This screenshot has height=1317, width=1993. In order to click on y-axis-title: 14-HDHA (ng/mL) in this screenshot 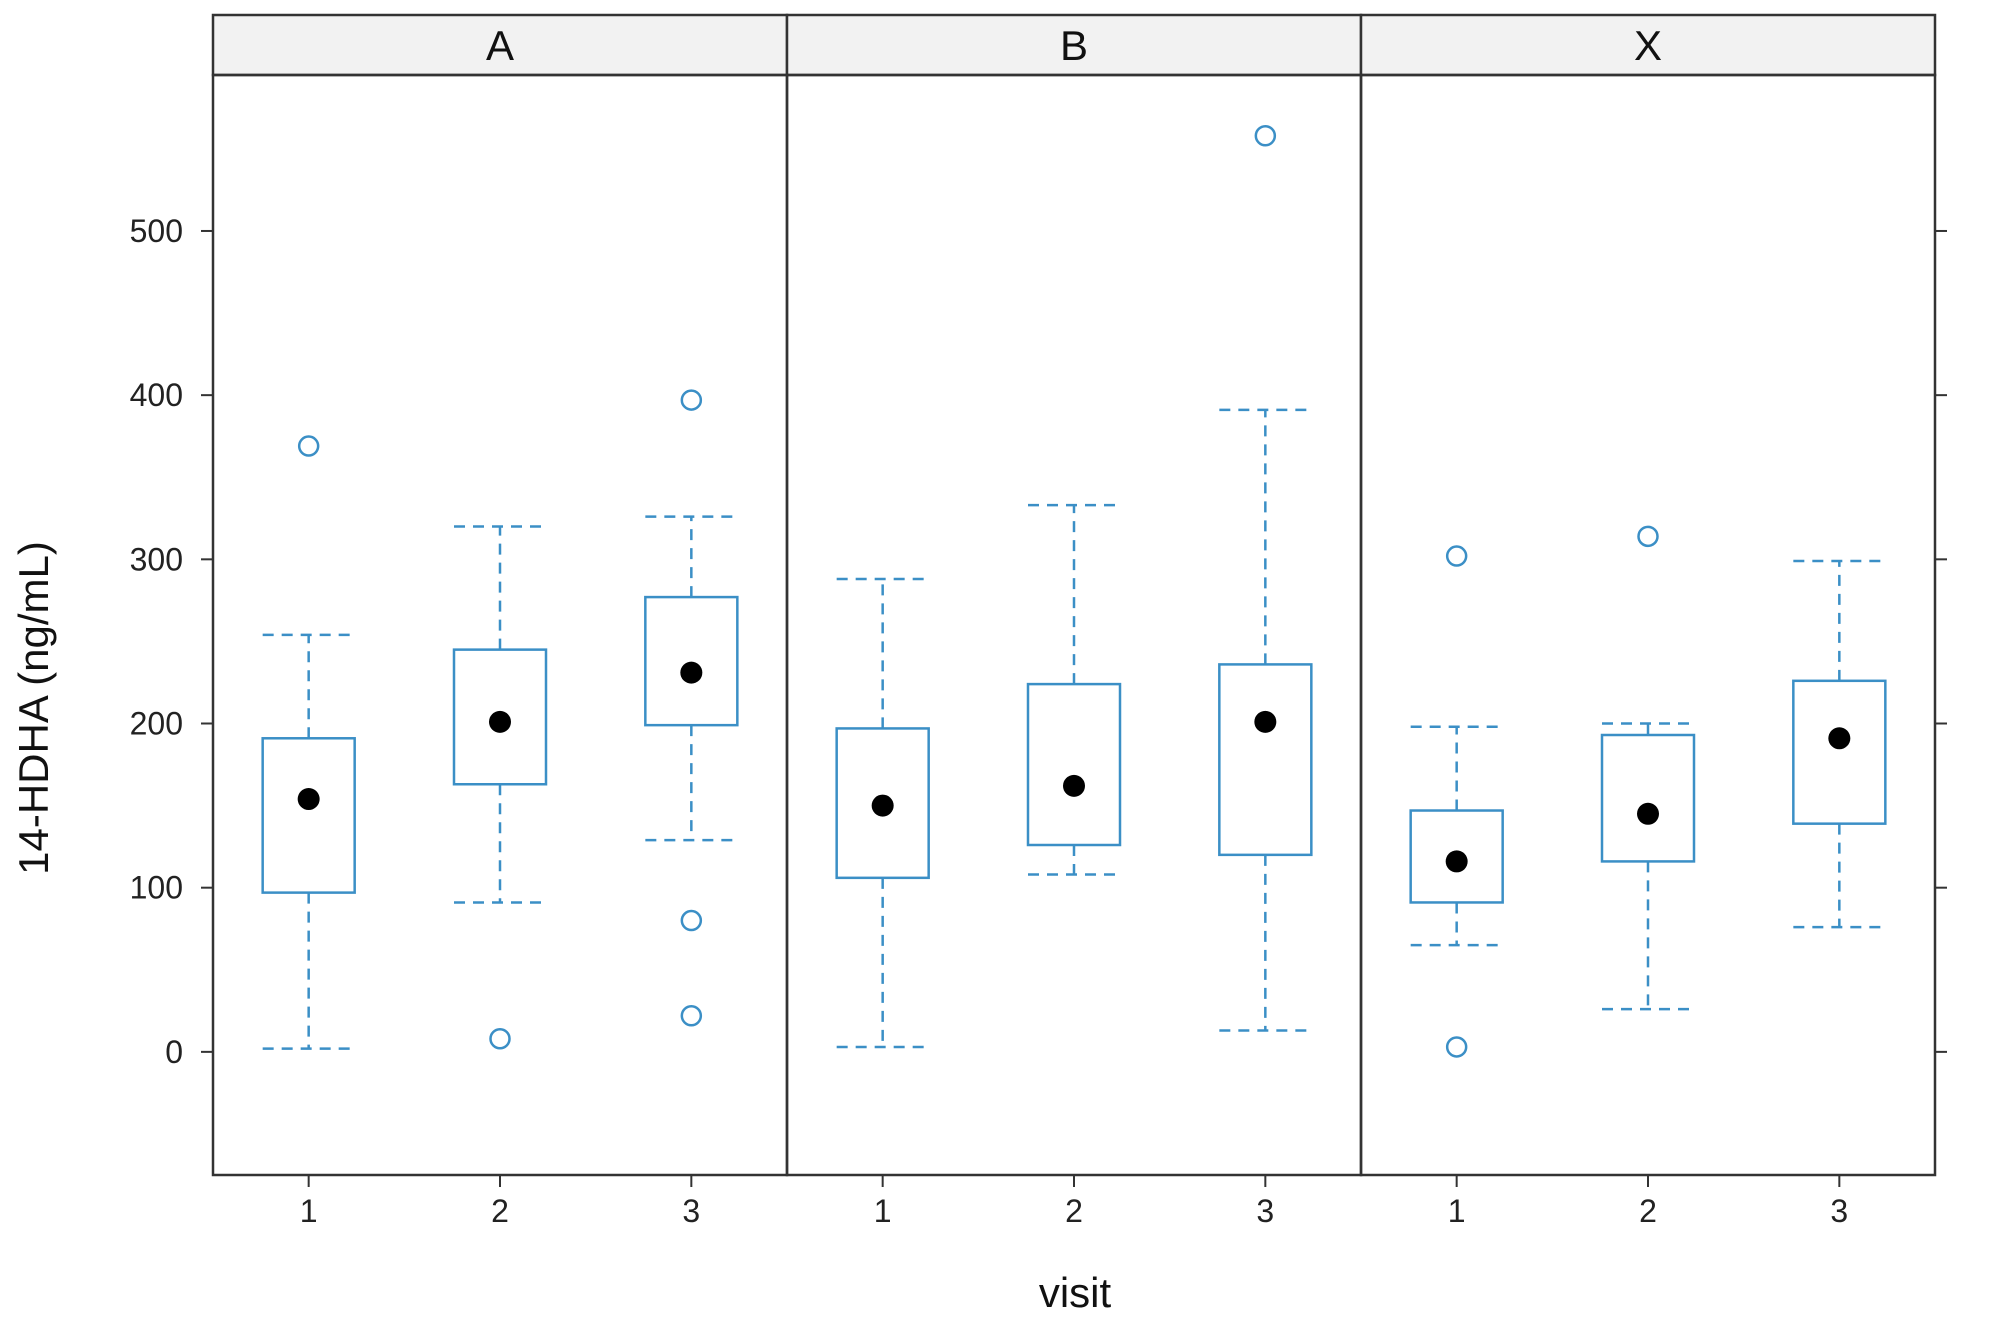, I will do `click(33, 708)`.